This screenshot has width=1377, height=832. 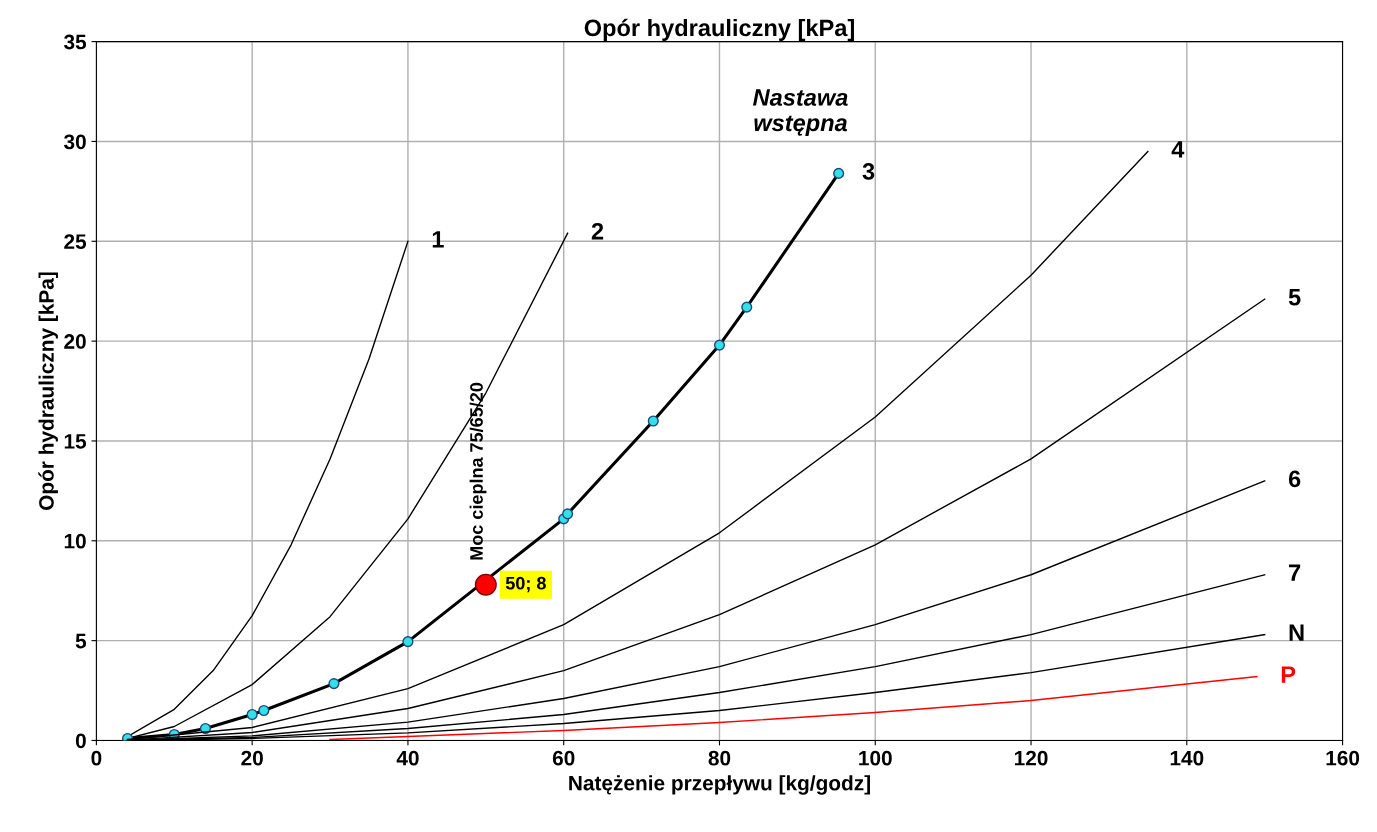 What do you see at coordinates (81, 641) in the screenshot?
I see `y-tick-label: 5` at bounding box center [81, 641].